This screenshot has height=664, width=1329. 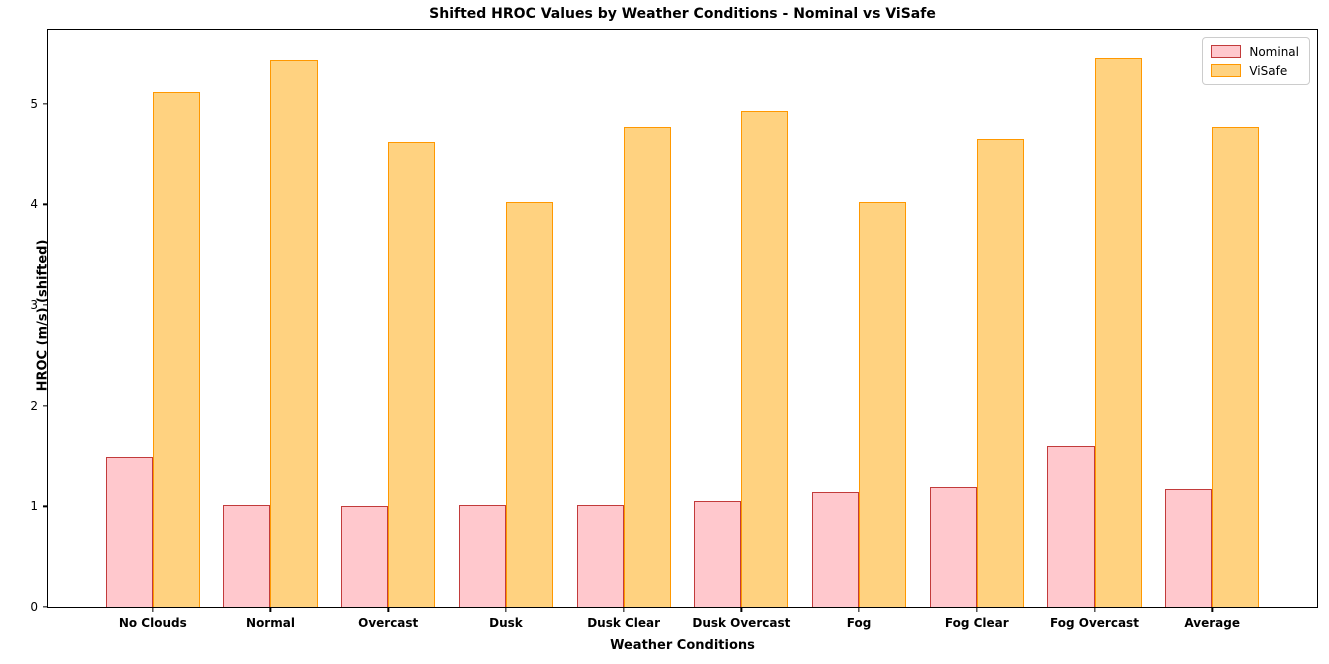 I want to click on legend-label-nominal: Nominal, so click(x=1274, y=51).